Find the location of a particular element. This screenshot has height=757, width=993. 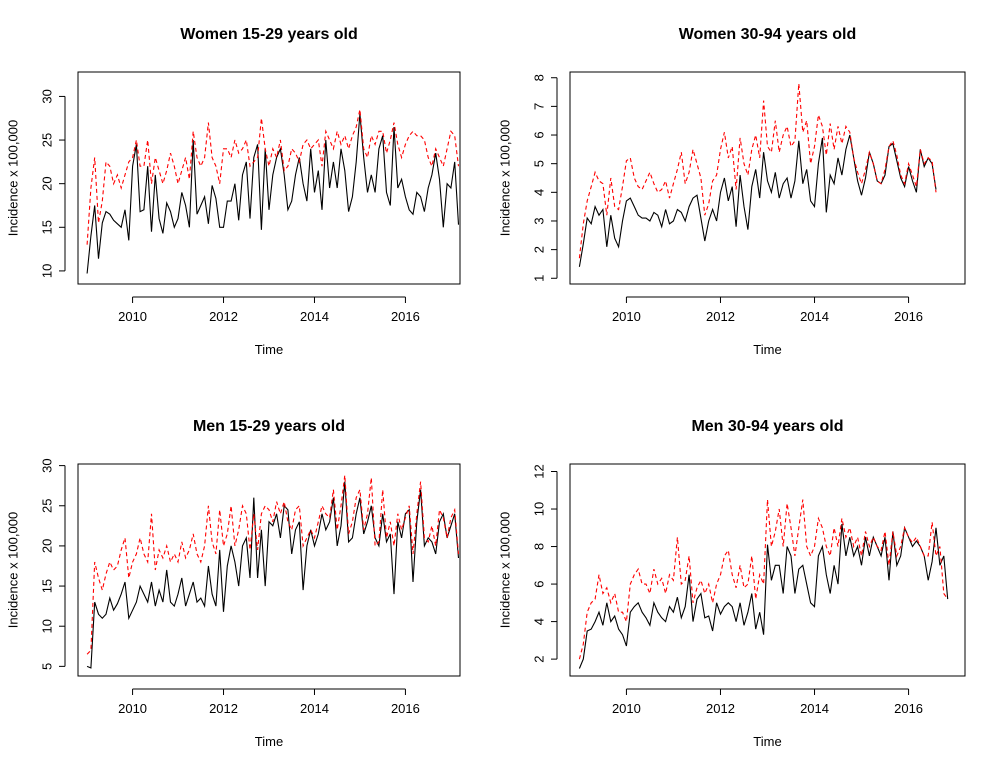

chart-title: Men 30-94 years old is located at coordinates (767, 426).